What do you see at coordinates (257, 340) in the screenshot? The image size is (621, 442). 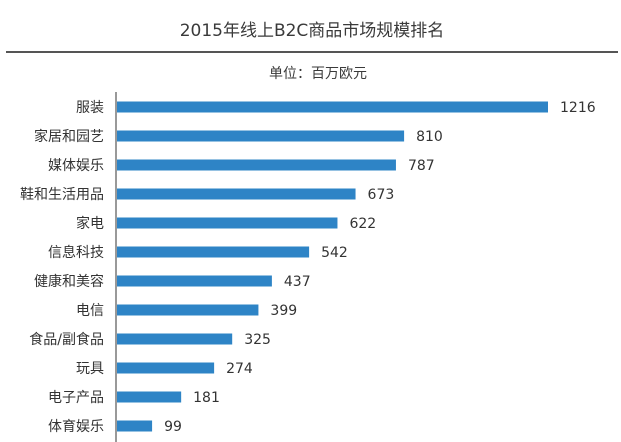 I see `value-label: 325` at bounding box center [257, 340].